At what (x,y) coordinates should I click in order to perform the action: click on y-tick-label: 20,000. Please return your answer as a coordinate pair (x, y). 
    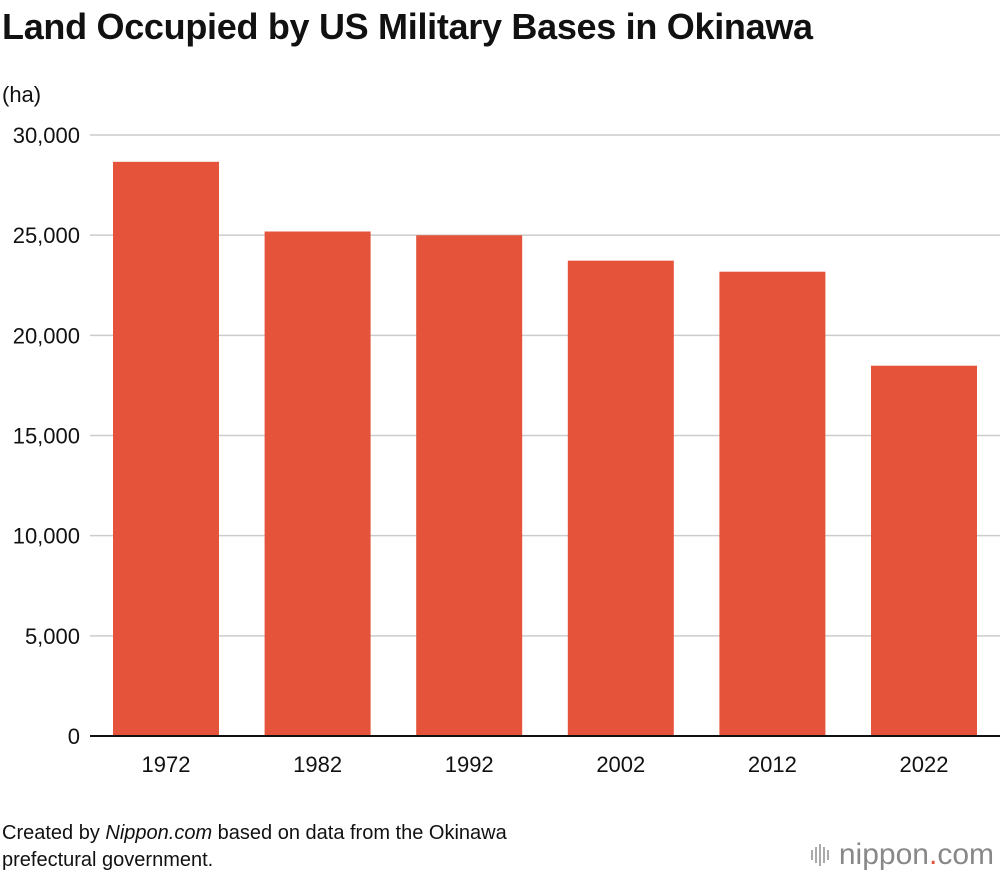
    Looking at the image, I should click on (46, 335).